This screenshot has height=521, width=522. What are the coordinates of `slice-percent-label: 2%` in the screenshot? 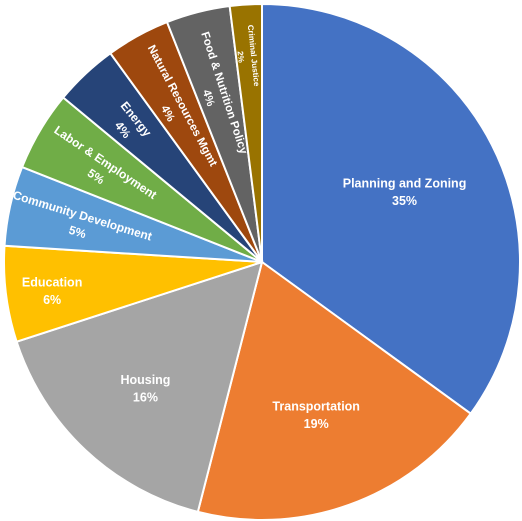 It's located at (241, 57).